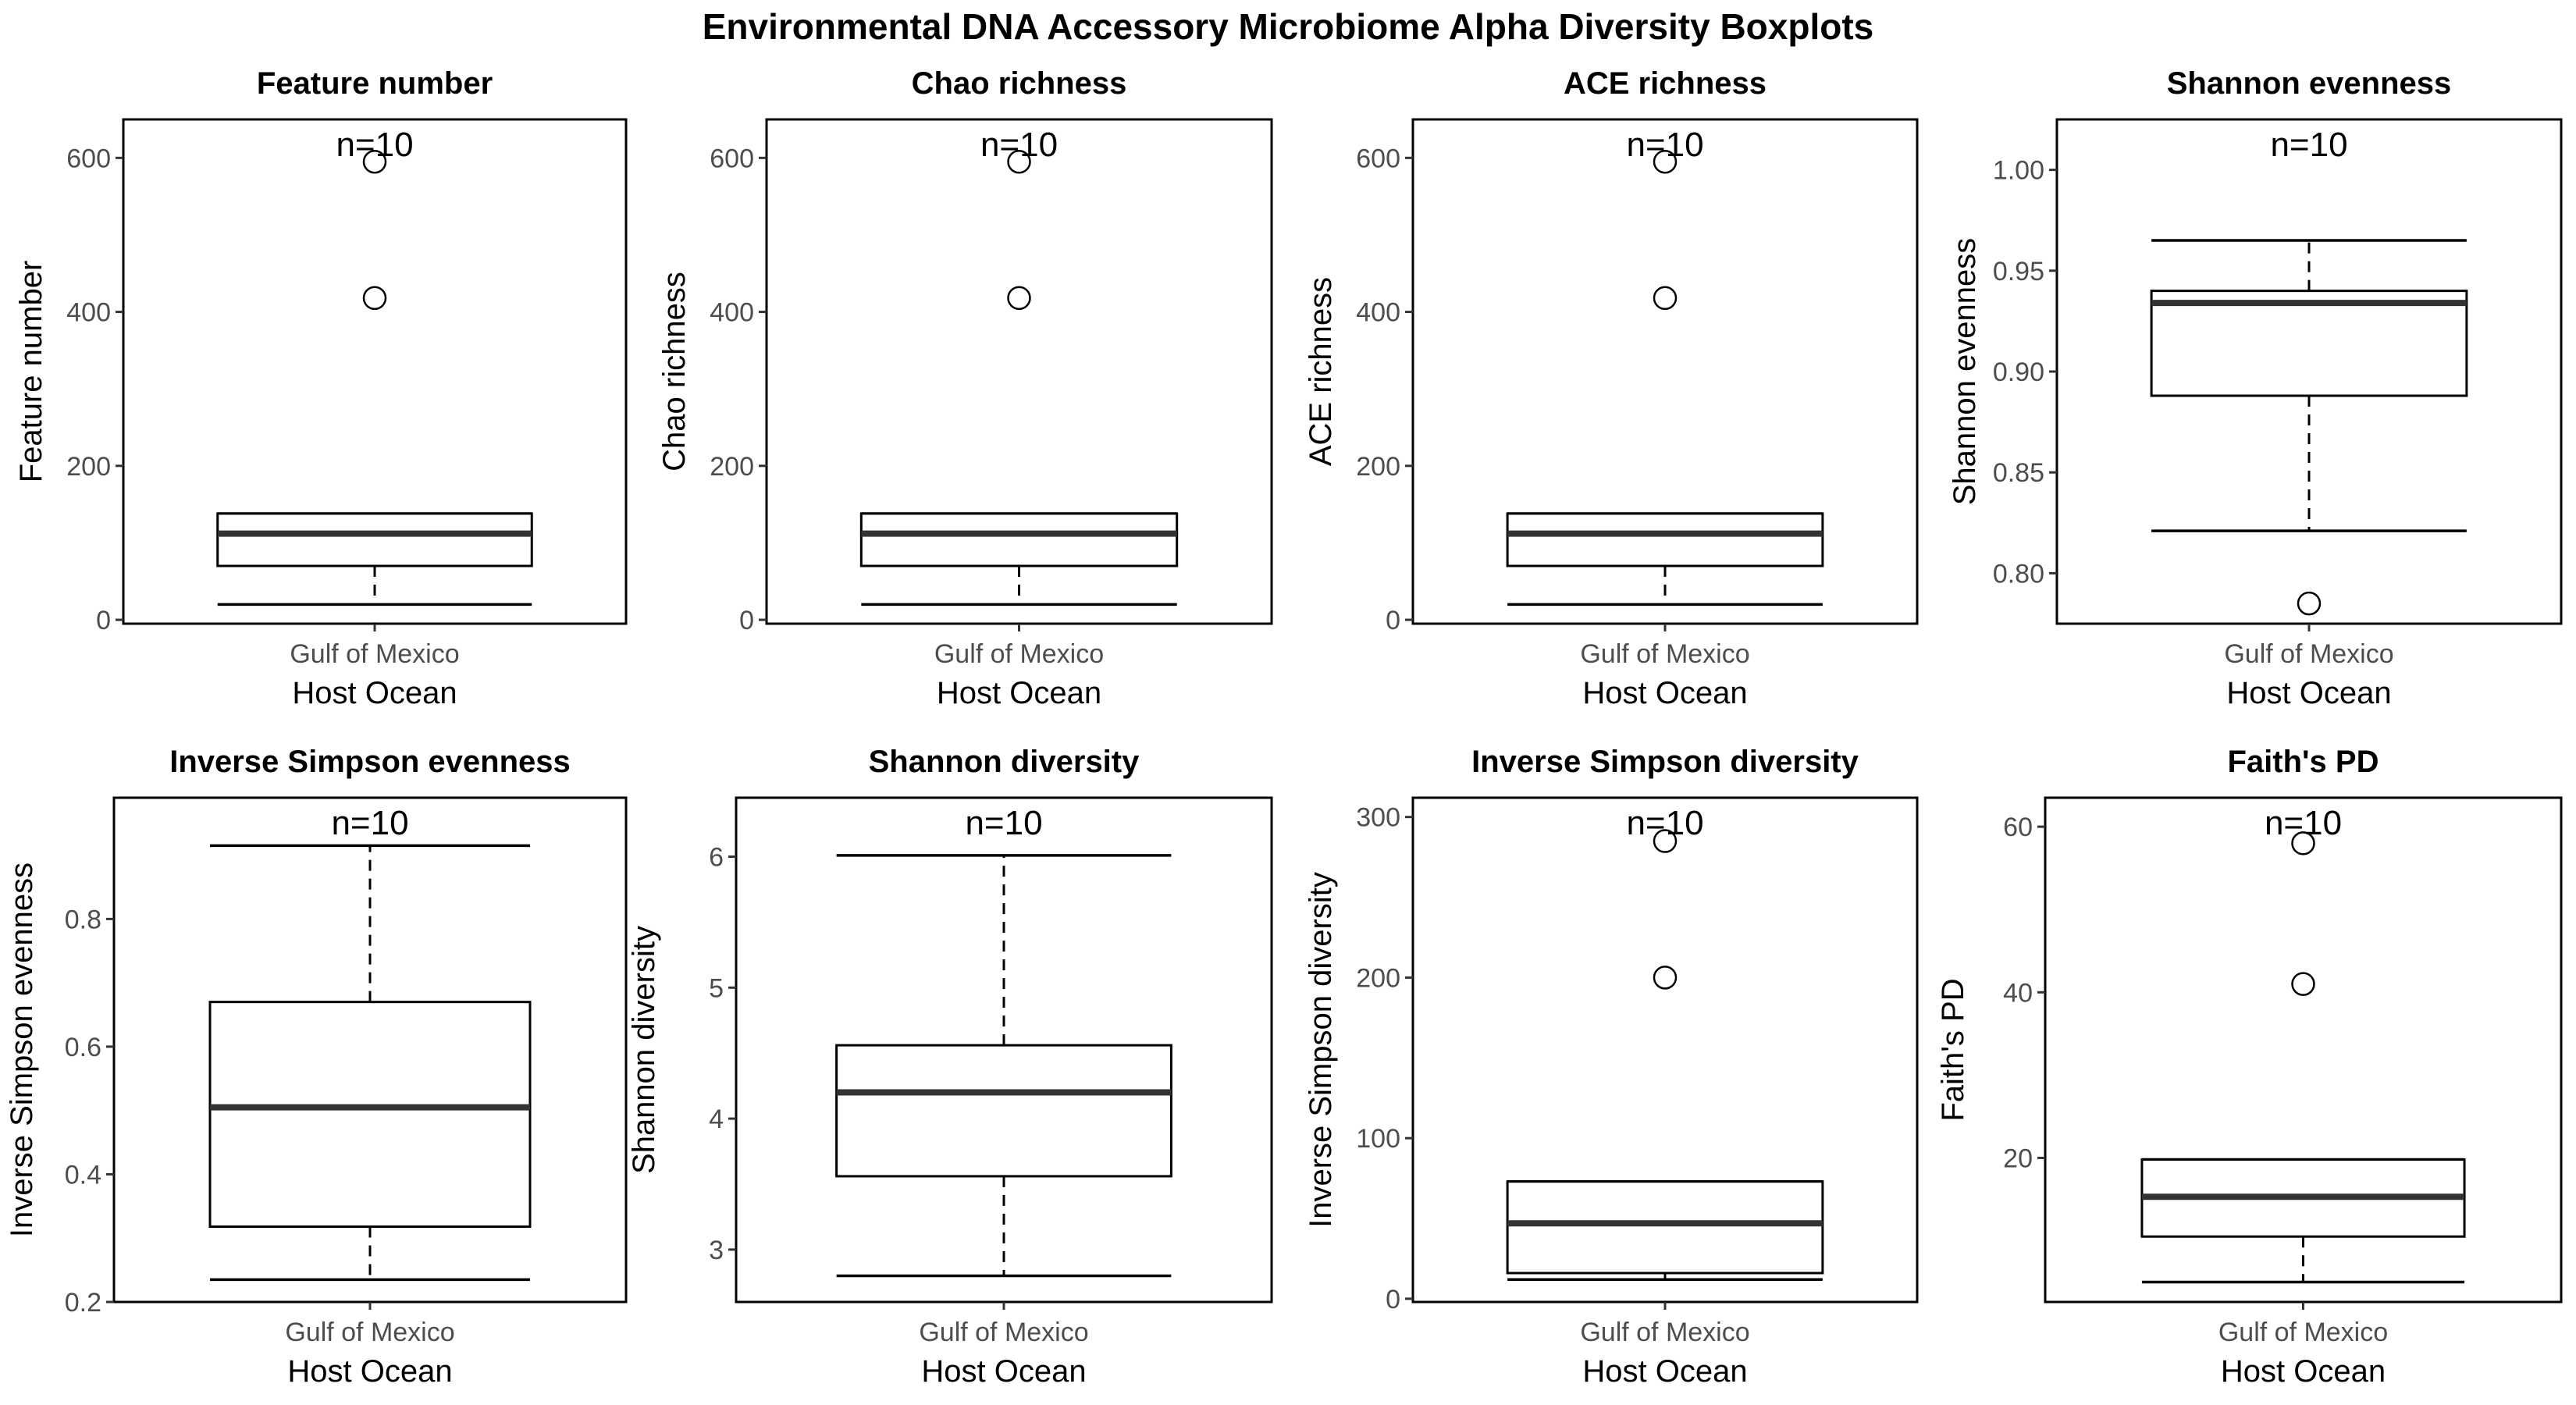 This screenshot has width=2576, height=1405. What do you see at coordinates (1019, 84) in the screenshot?
I see `panel-title: Chao richness` at bounding box center [1019, 84].